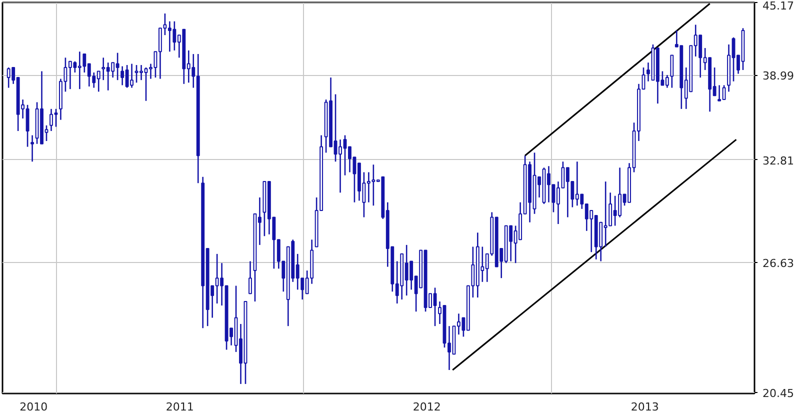 The height and width of the screenshot is (413, 796). I want to click on y-tick-label: 26.63, so click(778, 263).